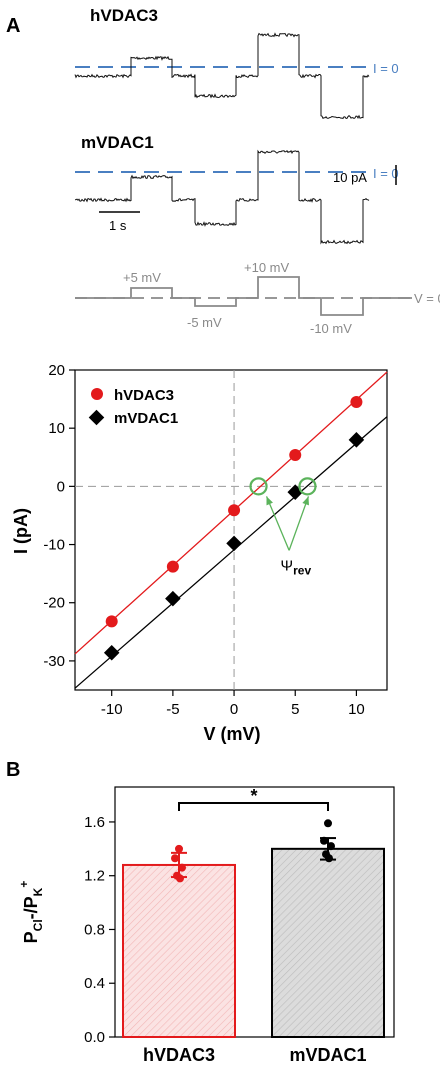  I want to click on y-tick-label: 1.2, so click(94, 876).